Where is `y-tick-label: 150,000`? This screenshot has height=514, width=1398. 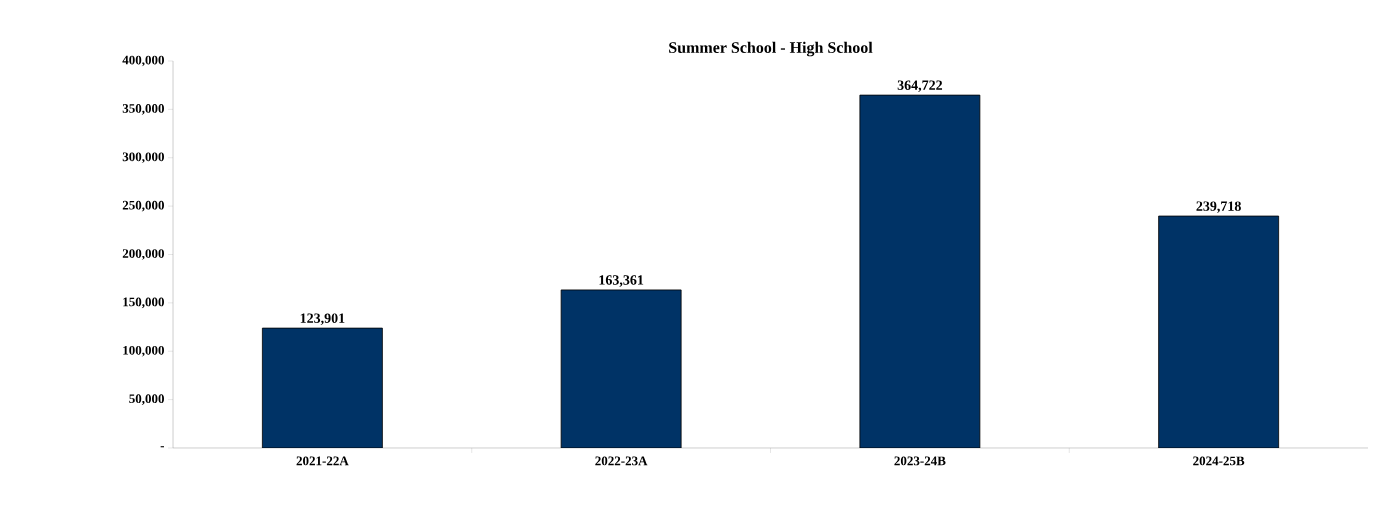 y-tick-label: 150,000 is located at coordinates (143, 303).